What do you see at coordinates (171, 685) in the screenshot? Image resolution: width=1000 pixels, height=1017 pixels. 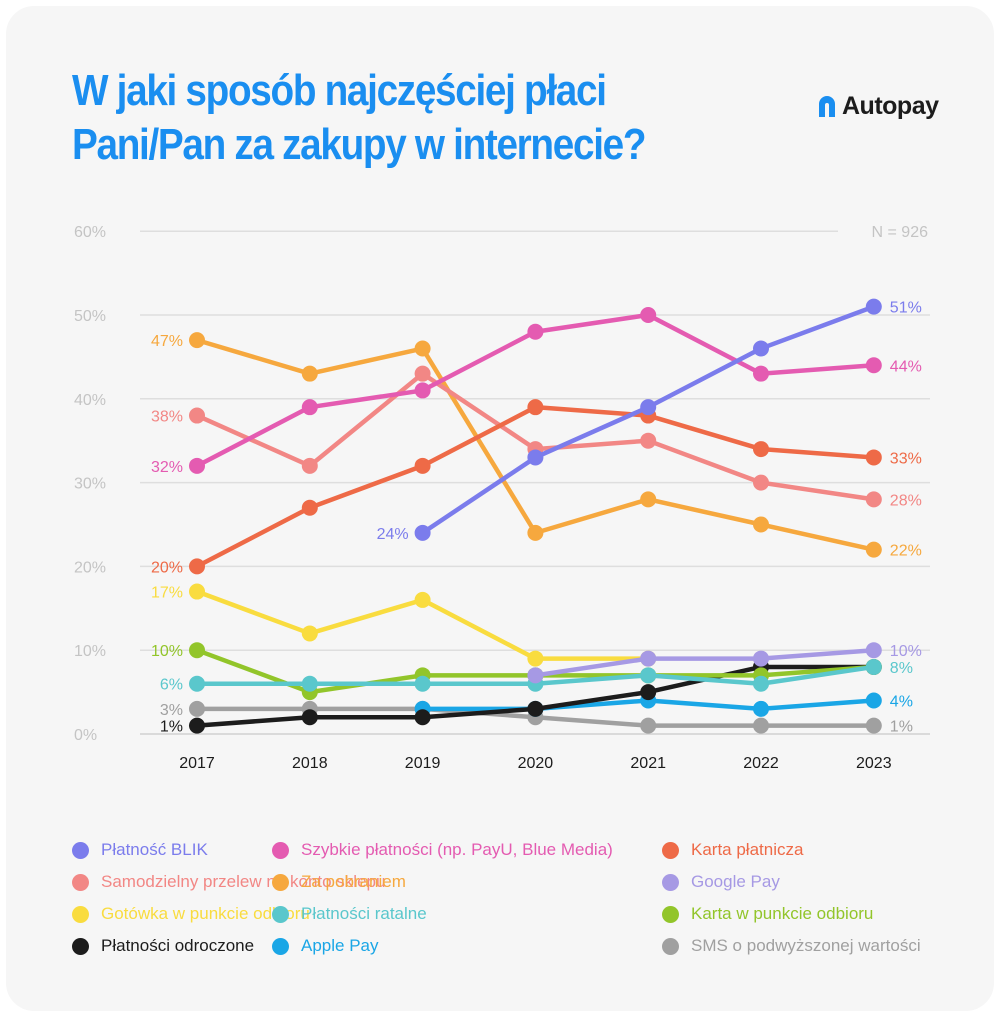 I see `data-label-start: 6%` at bounding box center [171, 685].